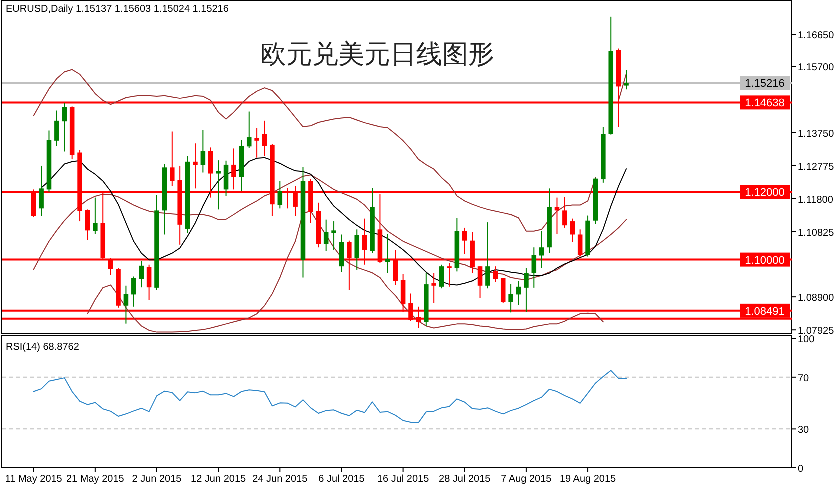 The height and width of the screenshot is (490, 839). Describe the element at coordinates (465, 479) in the screenshot. I see `x-tick-label: 28 Jul 2015` at that location.